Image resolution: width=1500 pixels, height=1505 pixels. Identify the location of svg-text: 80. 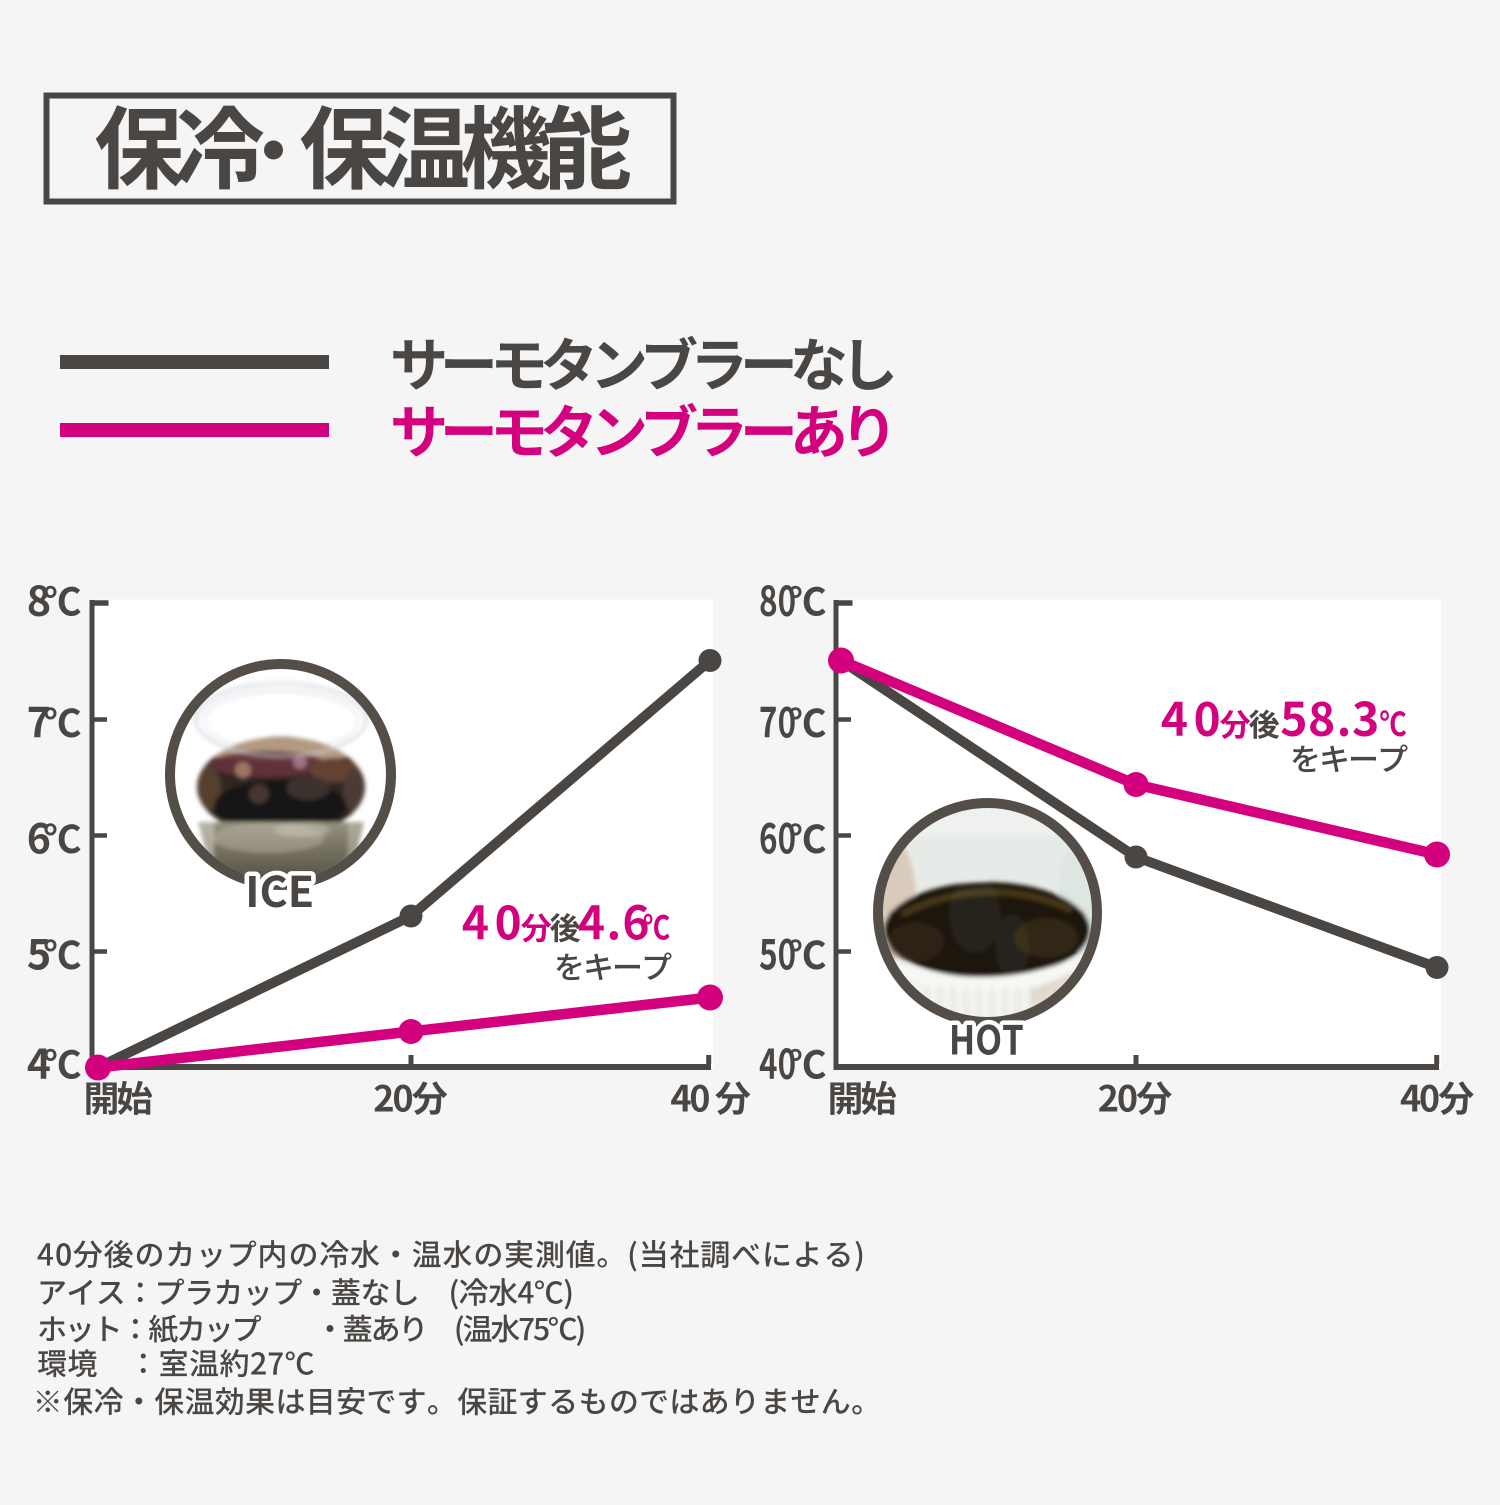
(777, 598).